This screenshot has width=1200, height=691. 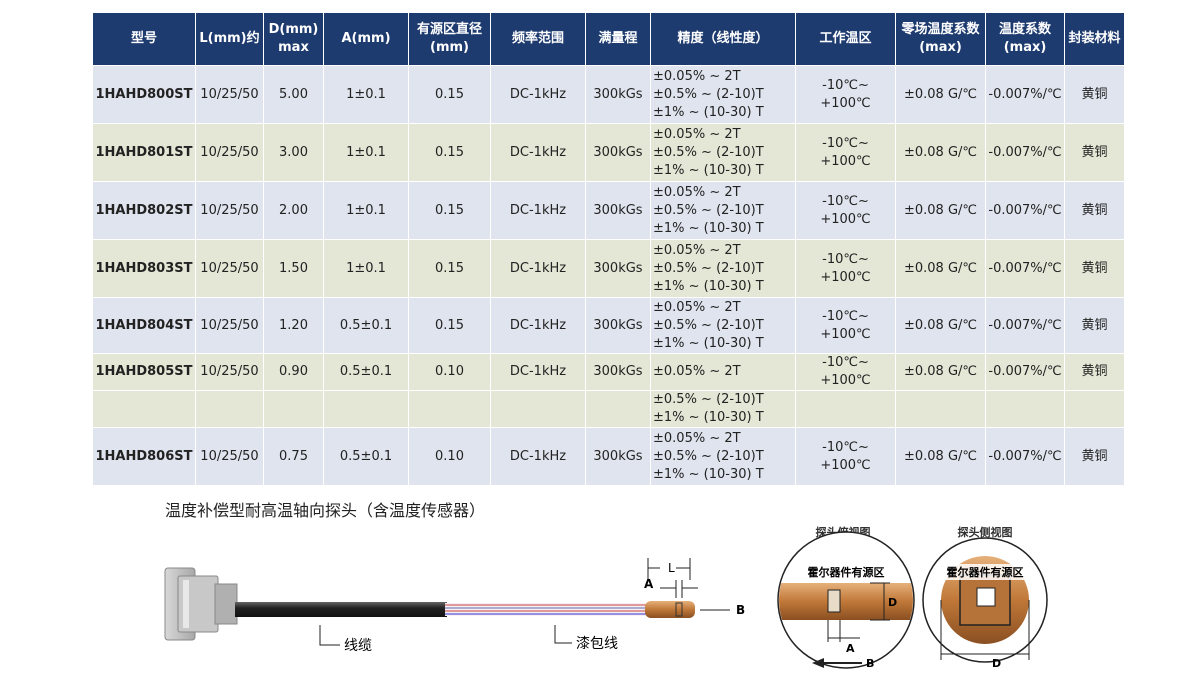 I want to click on table-cell: 0.90, so click(x=293, y=372).